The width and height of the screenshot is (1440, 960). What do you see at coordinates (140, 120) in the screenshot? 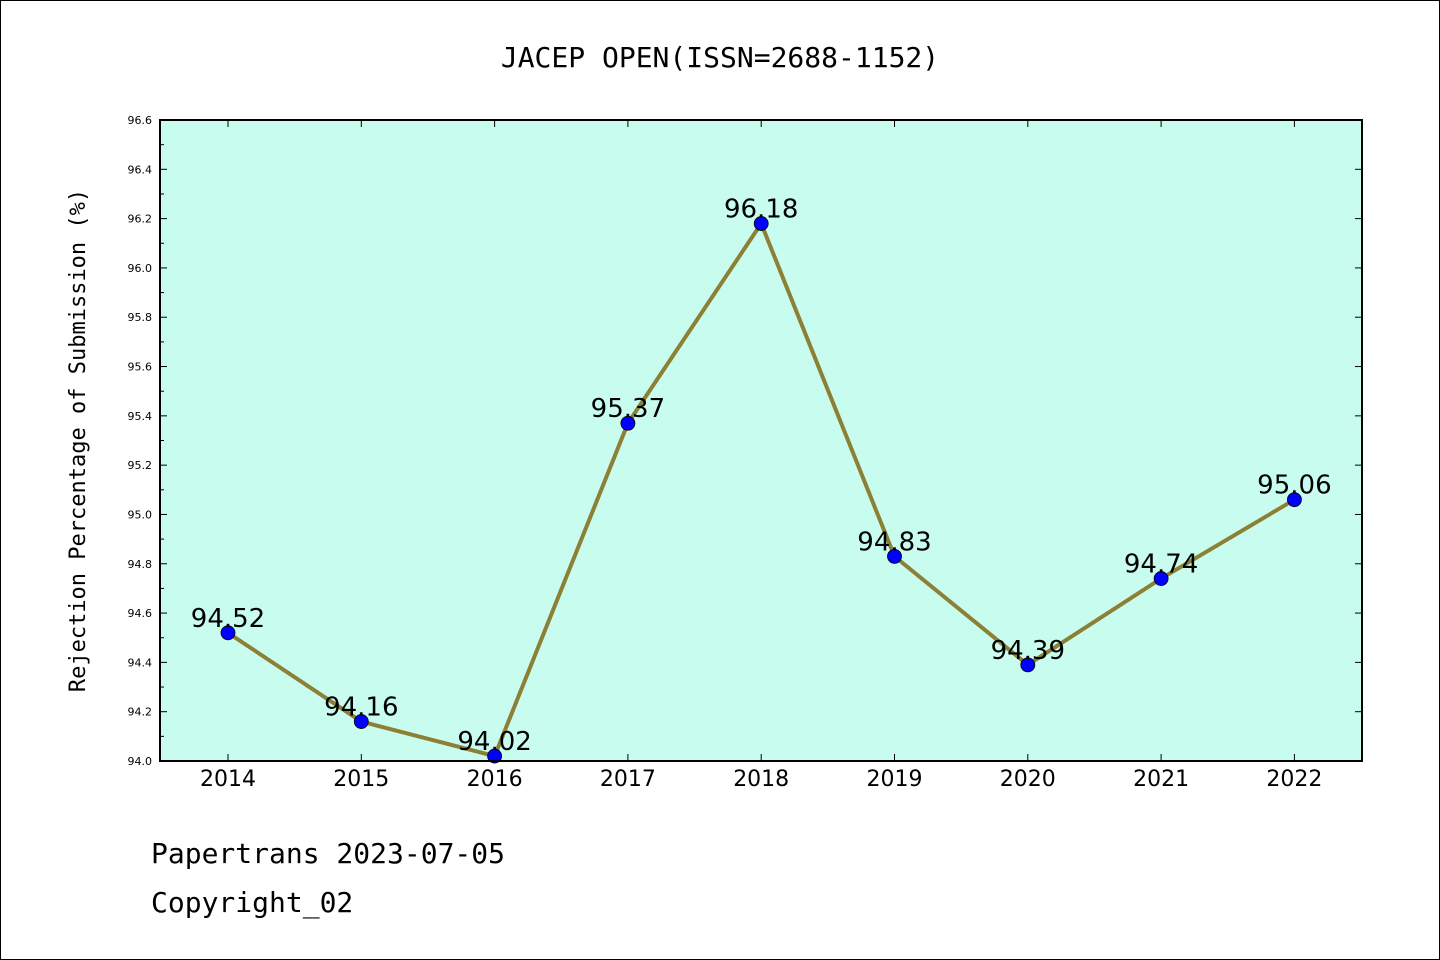
I see `y-tick-label: 96.6` at bounding box center [140, 120].